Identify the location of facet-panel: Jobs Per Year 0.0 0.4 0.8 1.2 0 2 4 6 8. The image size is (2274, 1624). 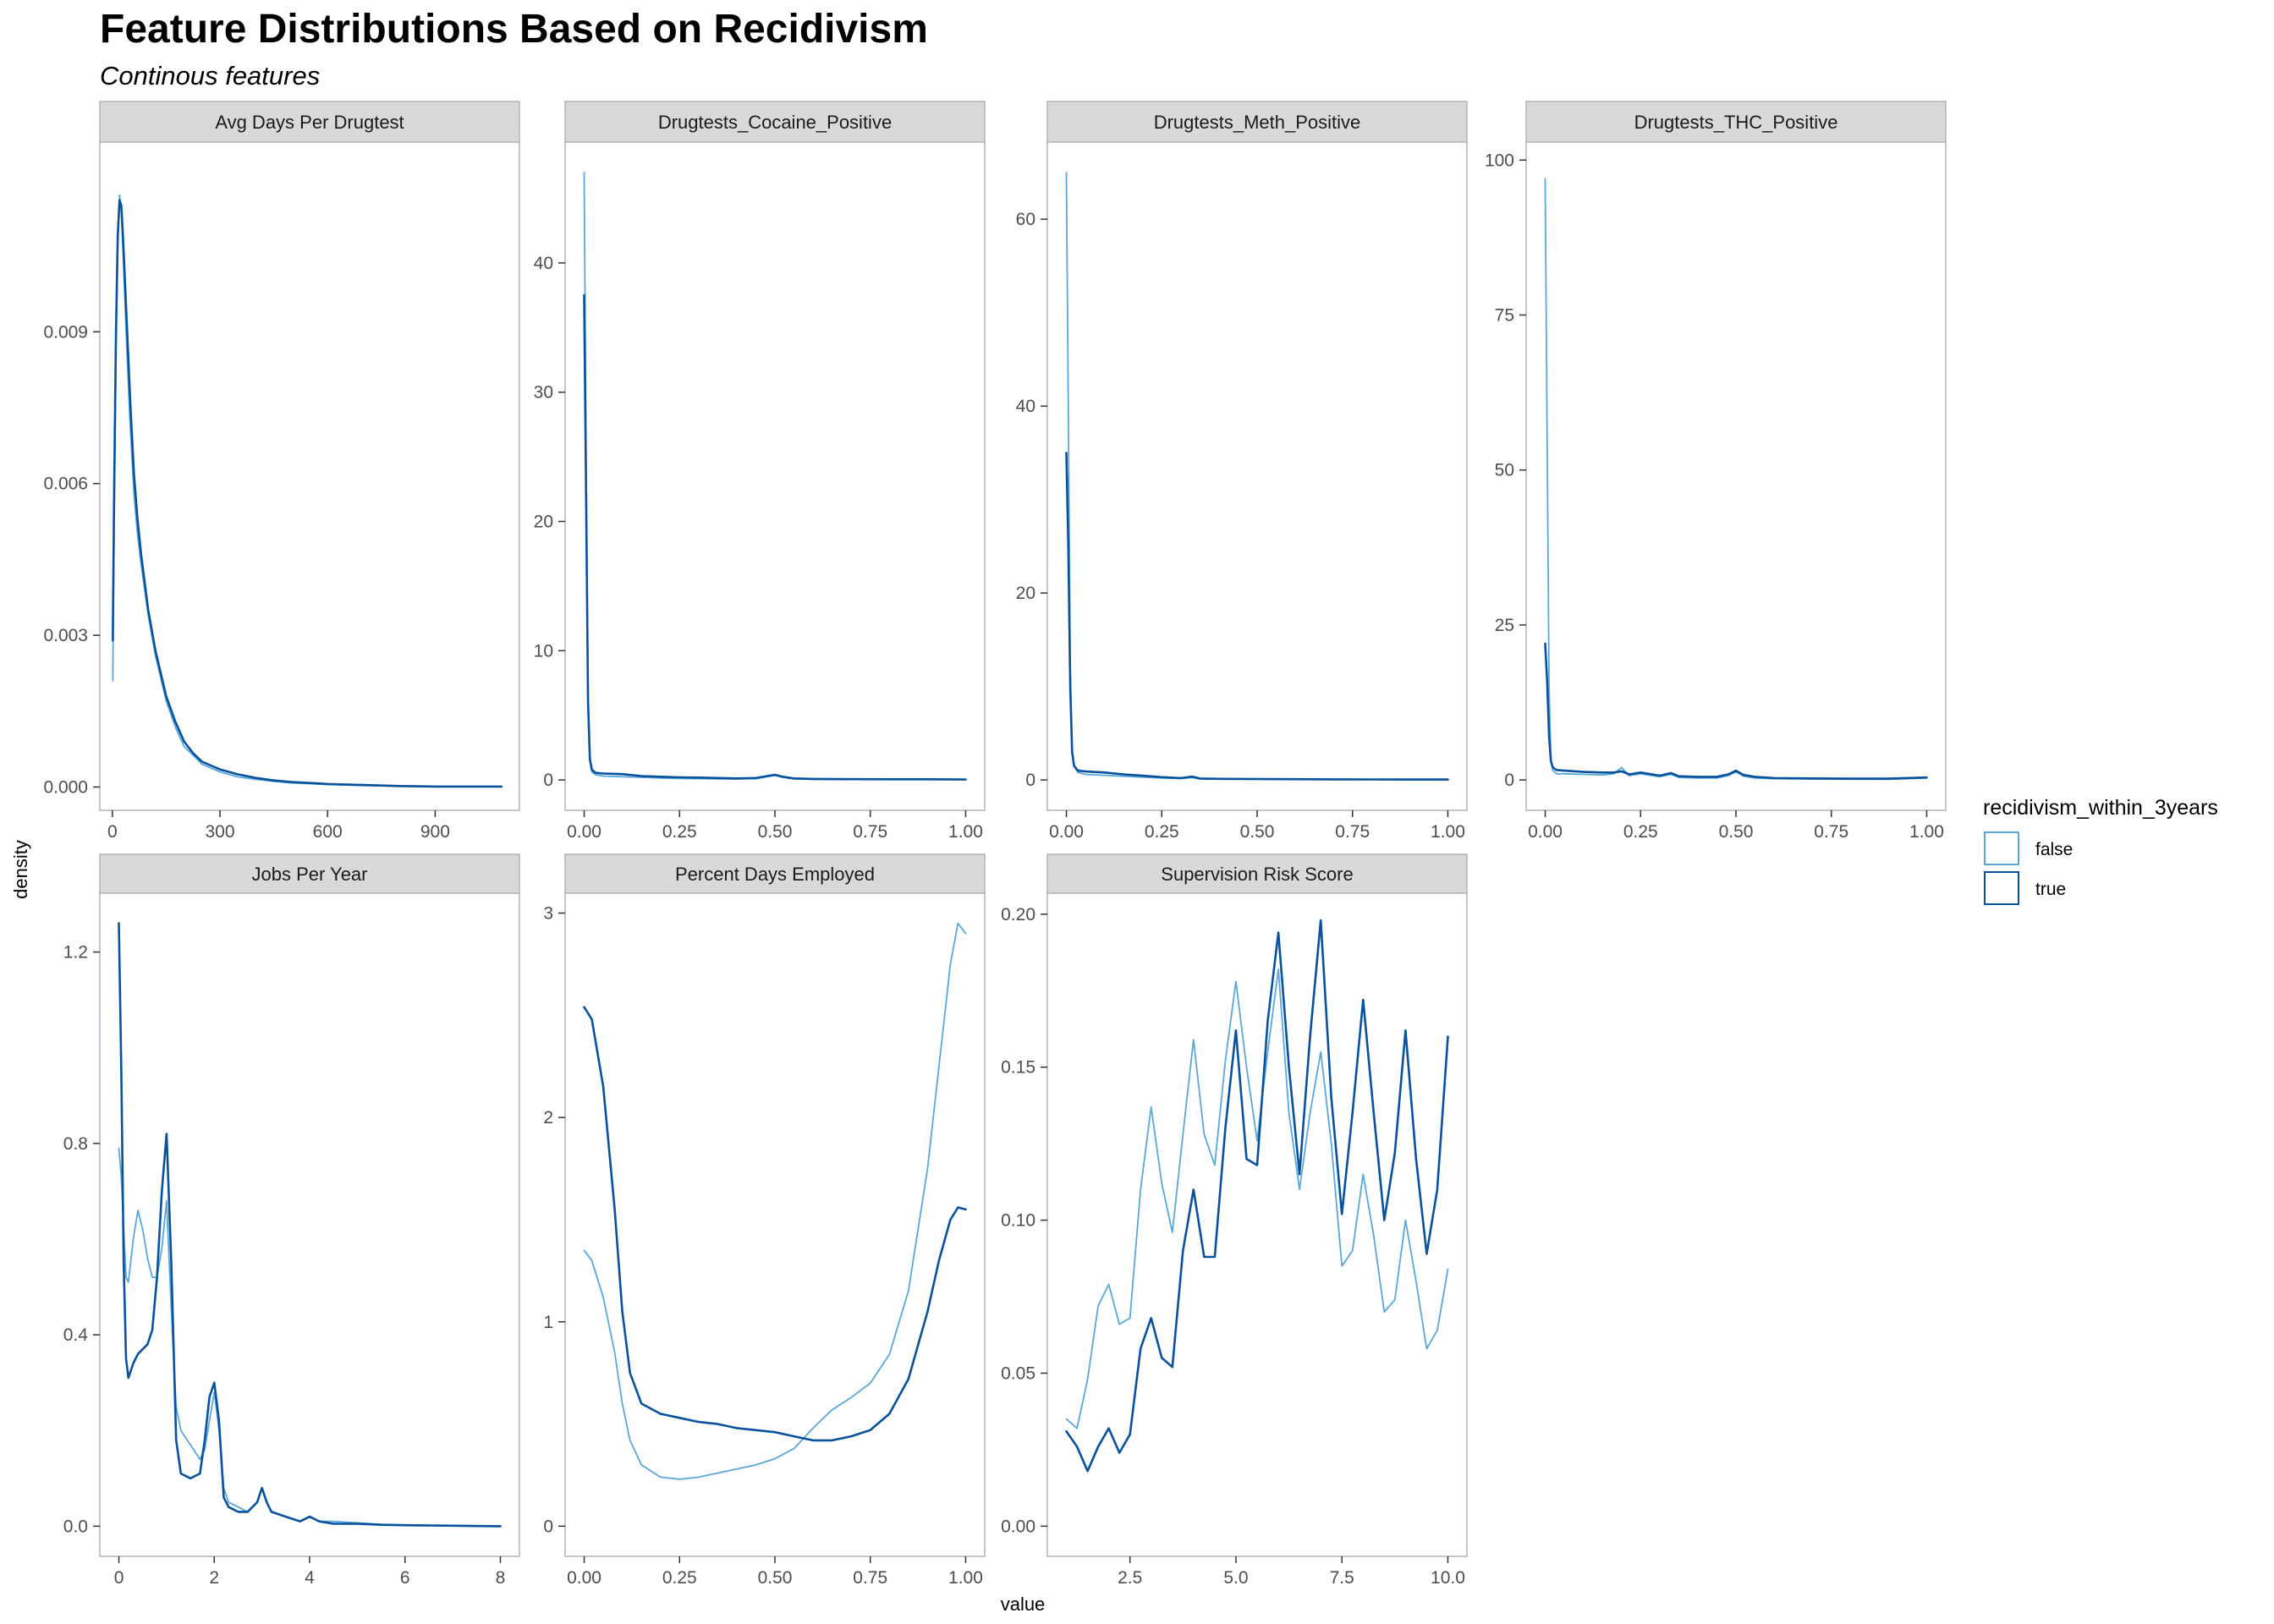
(291, 1220).